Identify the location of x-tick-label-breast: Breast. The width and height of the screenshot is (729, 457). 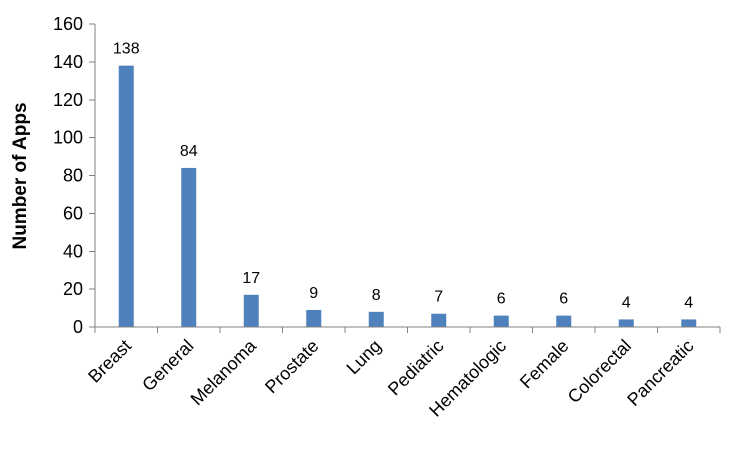
(109, 361).